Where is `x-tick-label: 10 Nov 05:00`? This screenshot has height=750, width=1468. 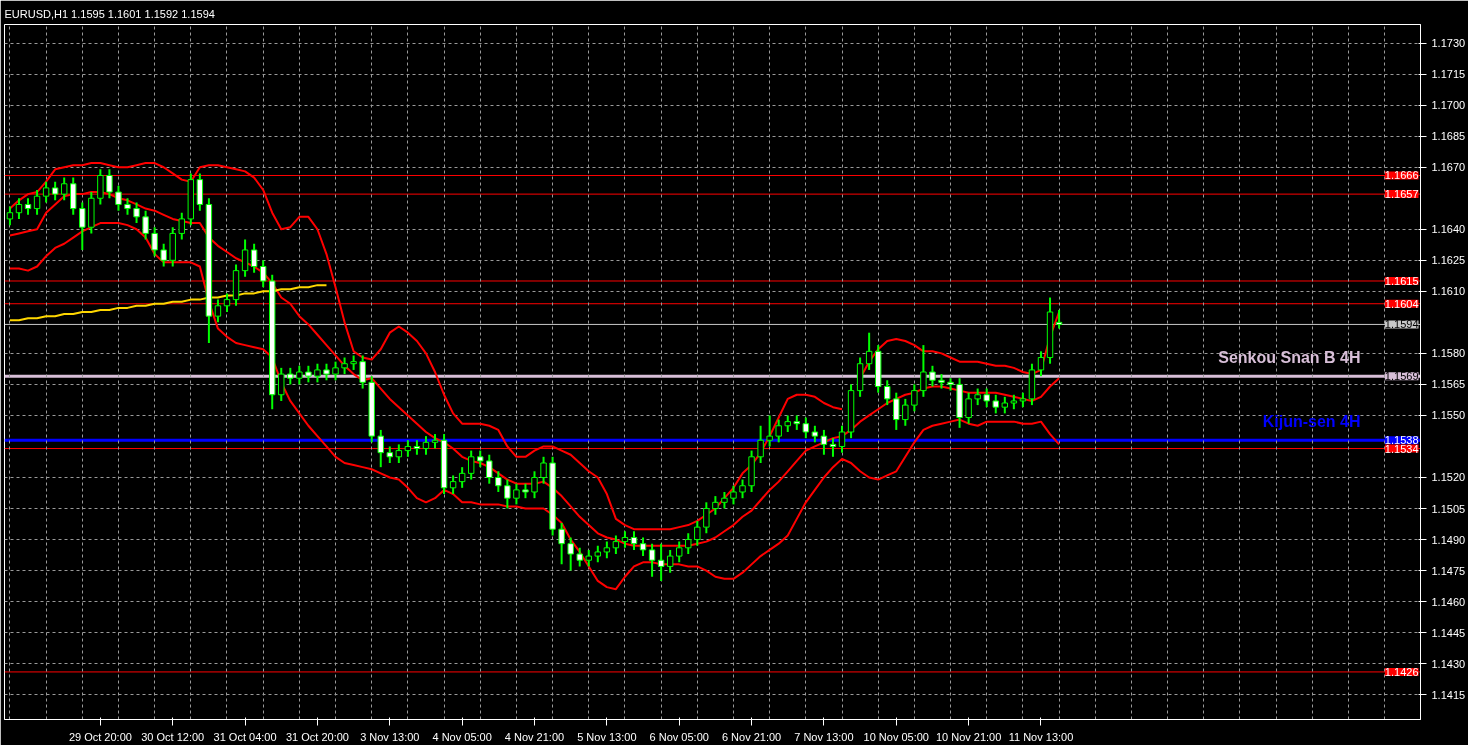
x-tick-label: 10 Nov 05:00 is located at coordinates (896, 736).